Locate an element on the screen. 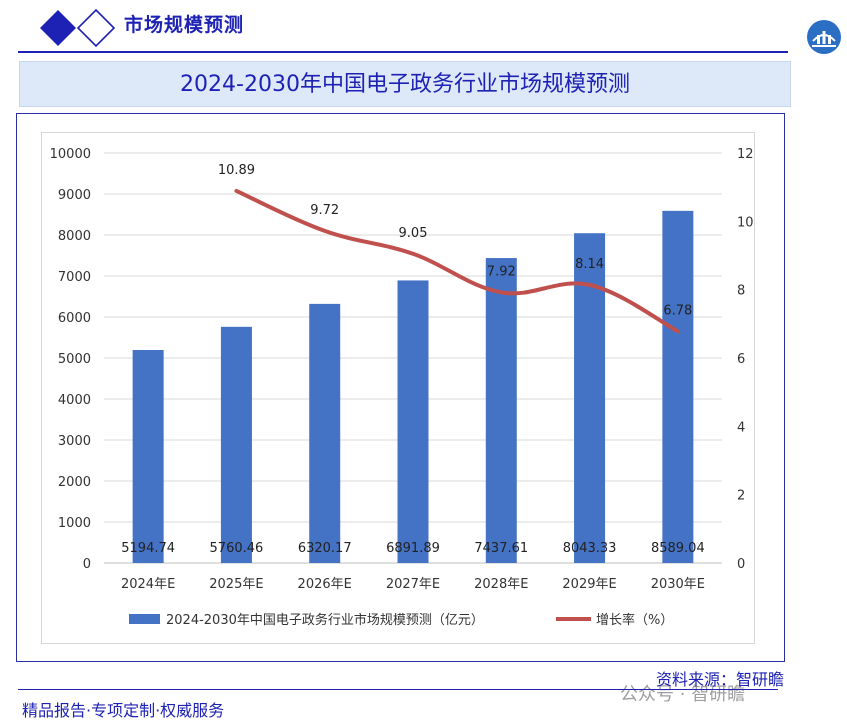  footer-divider is located at coordinates (398, 689).